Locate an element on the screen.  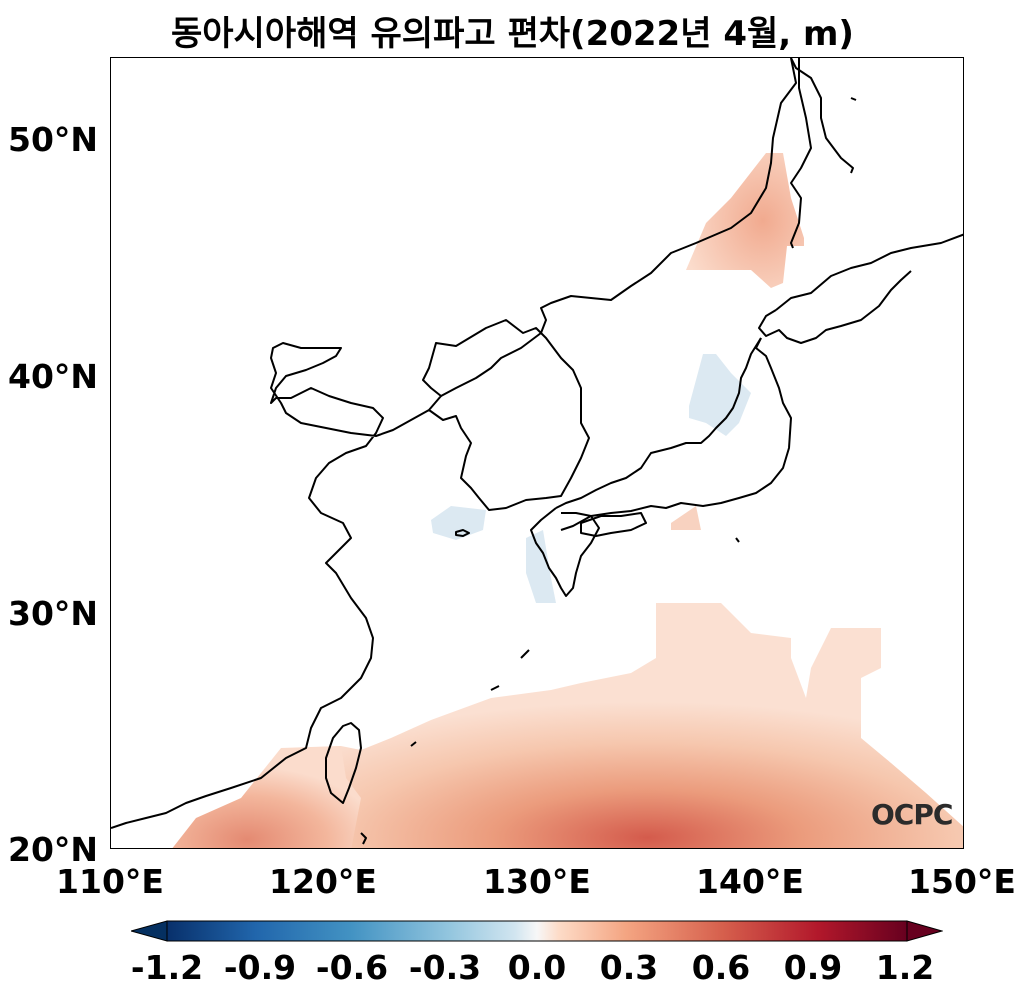
colorbar-tick: 0.3 is located at coordinates (629, 967).